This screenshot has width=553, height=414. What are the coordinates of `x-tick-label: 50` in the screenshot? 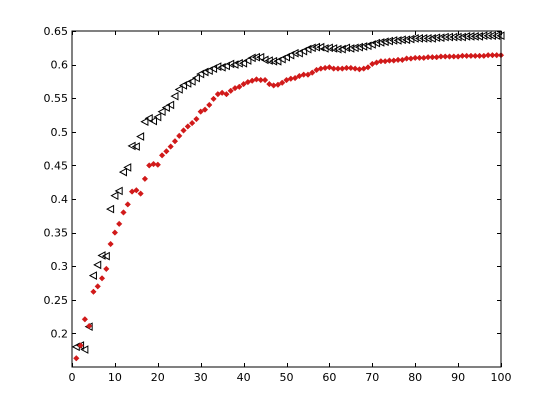 It's located at (287, 377).